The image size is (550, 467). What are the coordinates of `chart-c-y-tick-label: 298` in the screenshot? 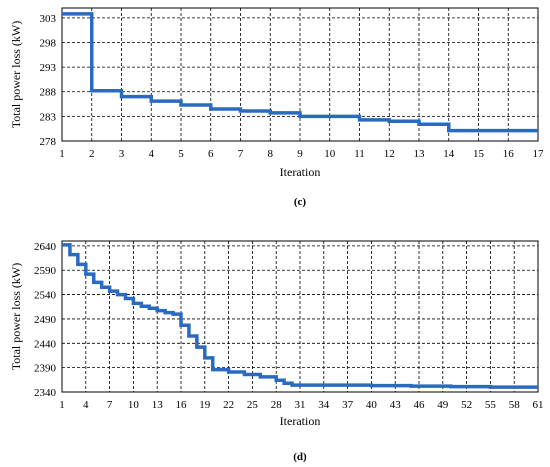 It's located at (48, 43).